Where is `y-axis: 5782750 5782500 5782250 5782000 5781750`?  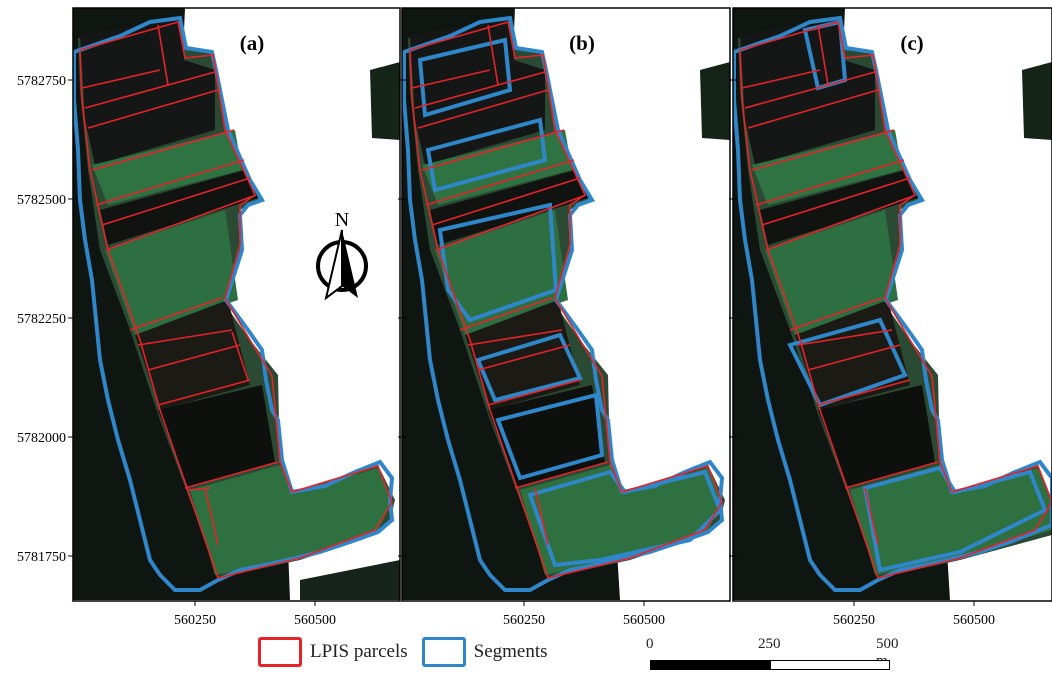 y-axis: 5782750 5782500 5782250 5782000 5781750 is located at coordinates (41, 319).